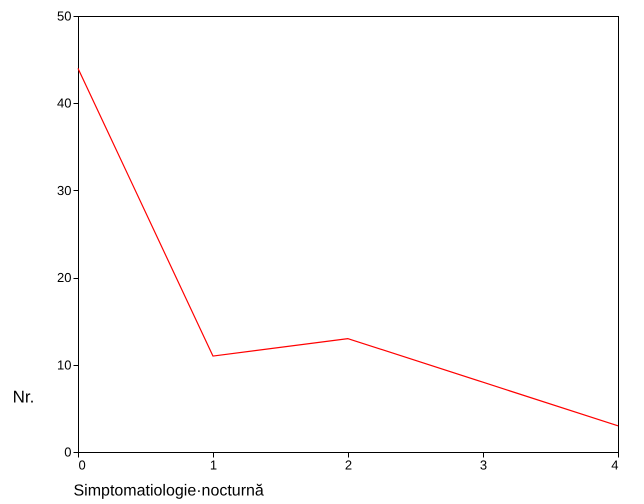  I want to click on y-tick-label: 10, so click(64, 364).